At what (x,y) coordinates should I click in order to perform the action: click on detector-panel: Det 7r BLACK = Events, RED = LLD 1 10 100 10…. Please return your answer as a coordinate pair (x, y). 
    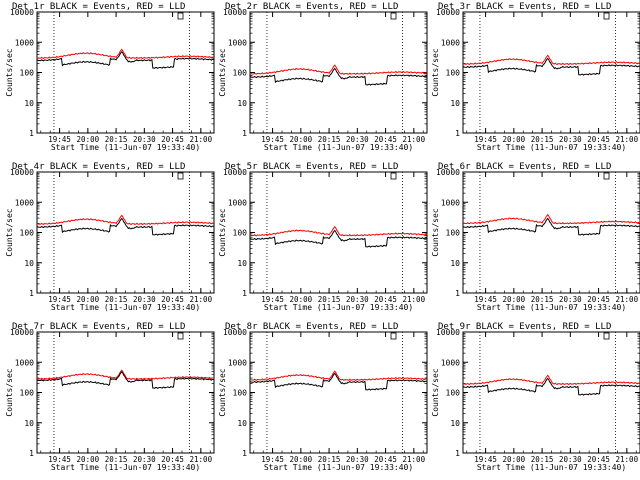
    Looking at the image, I should click on (110, 397).